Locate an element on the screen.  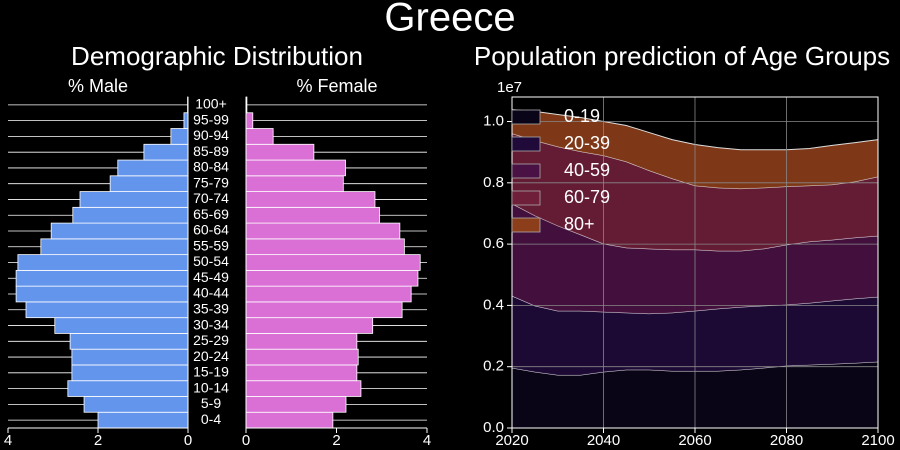
category-label: 20-24 is located at coordinates (211, 356).